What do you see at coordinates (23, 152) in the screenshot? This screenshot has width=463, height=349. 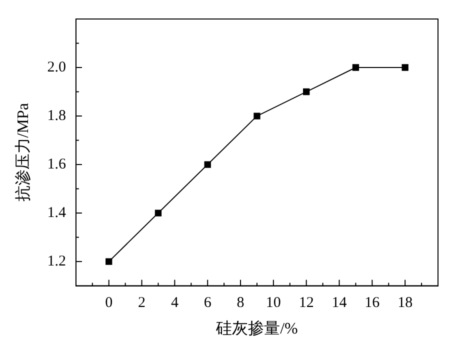 I see `y-axis-title: 抗渗压力/MPa` at bounding box center [23, 152].